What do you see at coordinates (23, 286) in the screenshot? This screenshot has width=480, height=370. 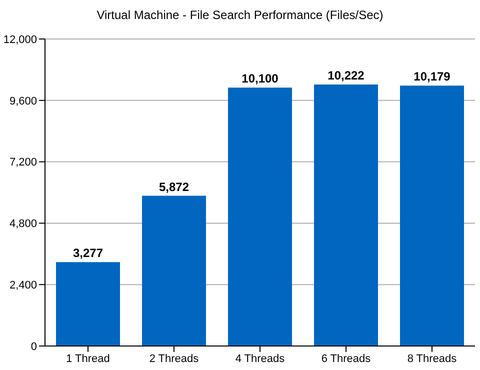 I see `y-tick-label: 2,400` at bounding box center [23, 286].